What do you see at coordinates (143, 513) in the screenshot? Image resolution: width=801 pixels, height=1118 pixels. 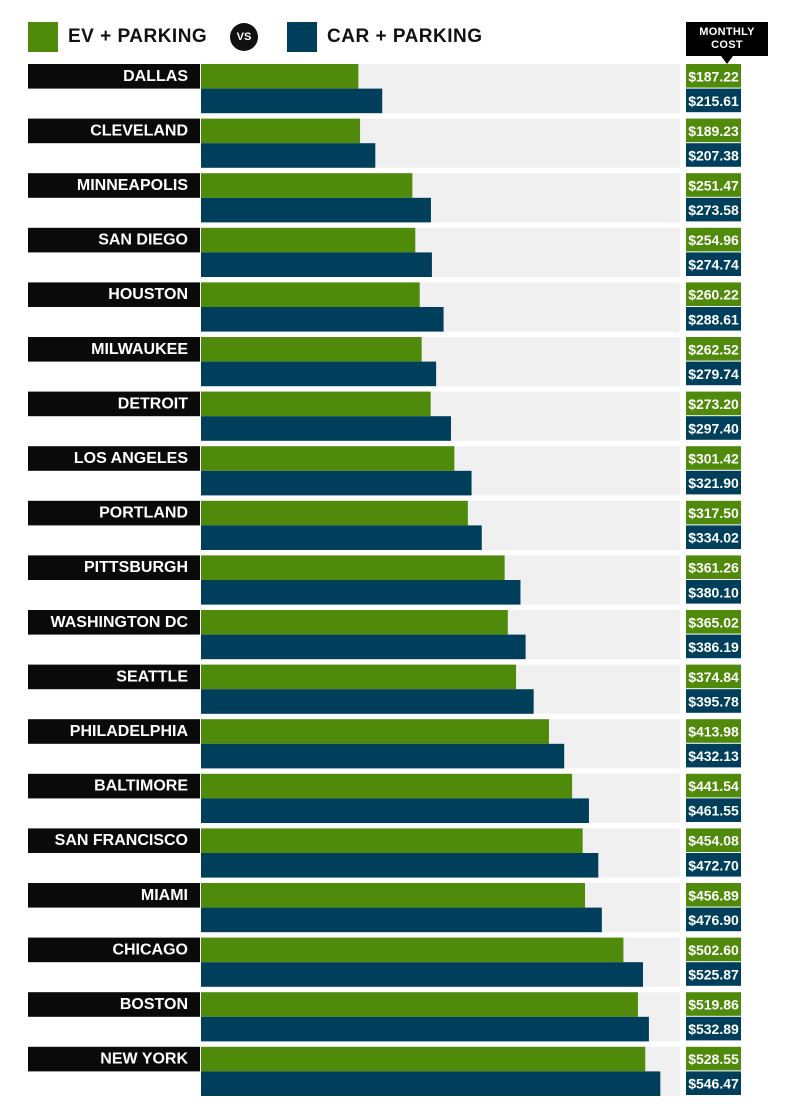 I see `city-label: PORTLAND` at bounding box center [143, 513].